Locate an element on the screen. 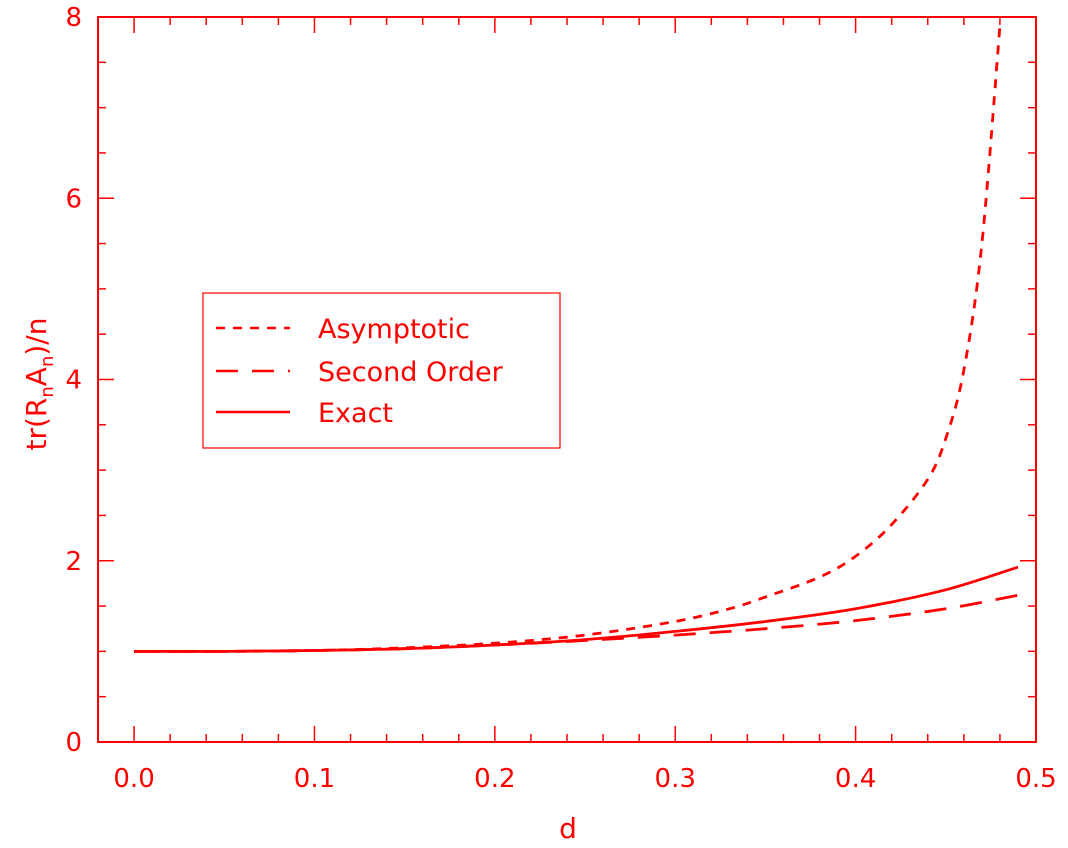  x-tick-label: 0.1 is located at coordinates (314, 779).